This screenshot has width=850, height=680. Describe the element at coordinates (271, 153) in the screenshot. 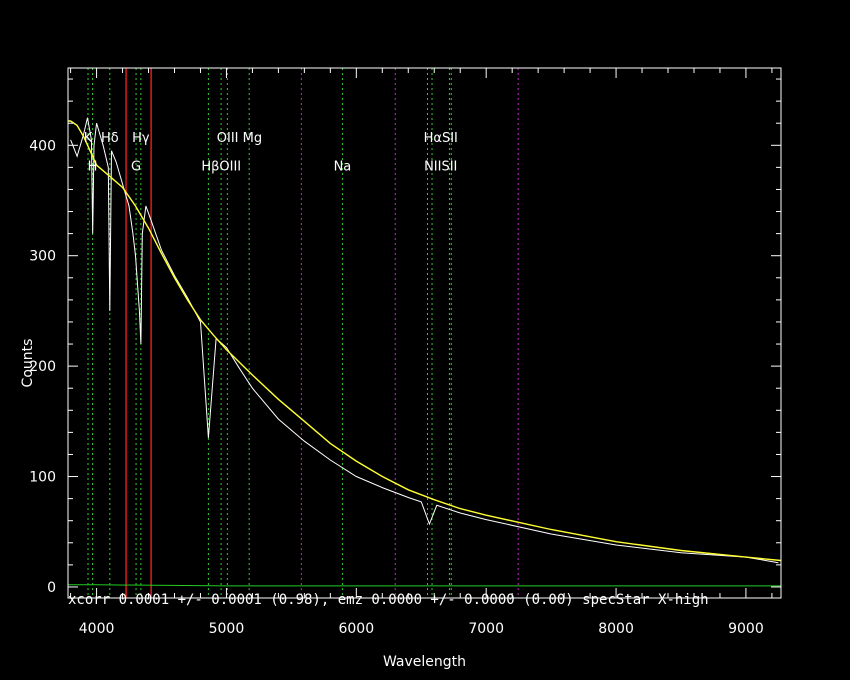

I see `line-labels: K Hδ Hγ OIII Mg HαSII H G HβOIII Na NIISII` at that location.